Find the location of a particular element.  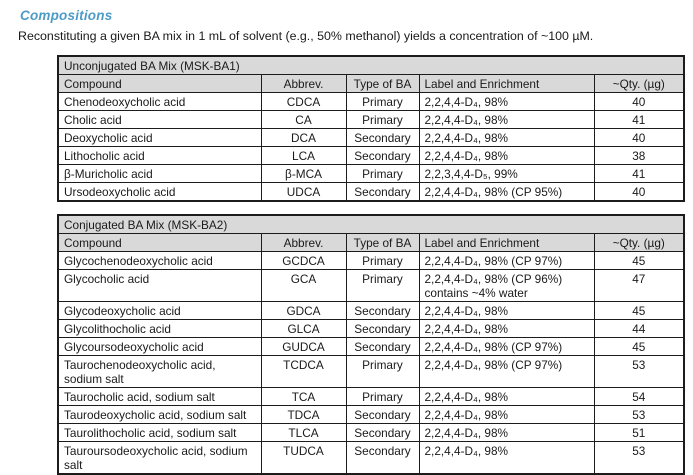

compound-cell: β-Muricholic acid is located at coordinates (159, 173).